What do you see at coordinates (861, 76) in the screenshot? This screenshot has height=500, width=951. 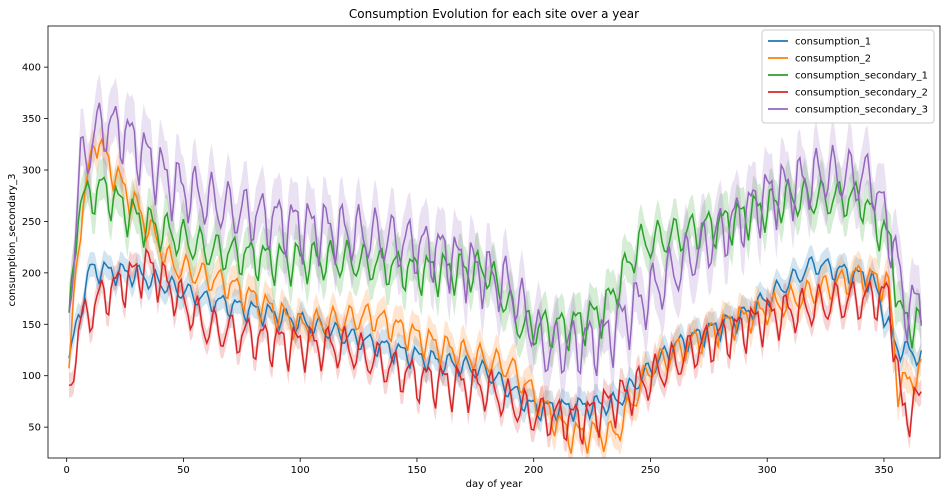 I see `legend-label-consumption_secondary_1: consumption_secondary_1` at bounding box center [861, 76].